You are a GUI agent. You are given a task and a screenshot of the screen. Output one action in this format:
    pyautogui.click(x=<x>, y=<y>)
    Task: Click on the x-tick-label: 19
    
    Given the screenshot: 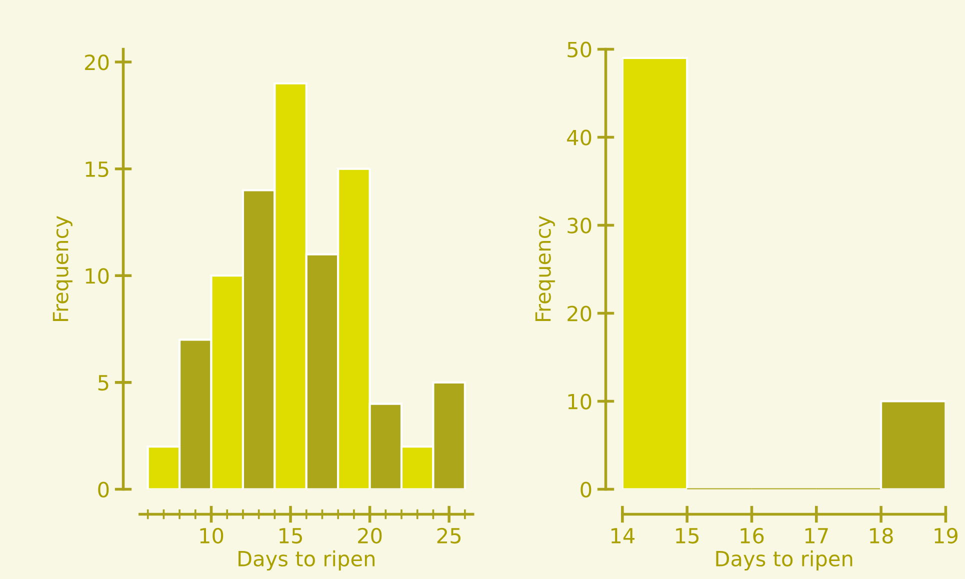 What is the action you would take?
    pyautogui.click(x=946, y=536)
    